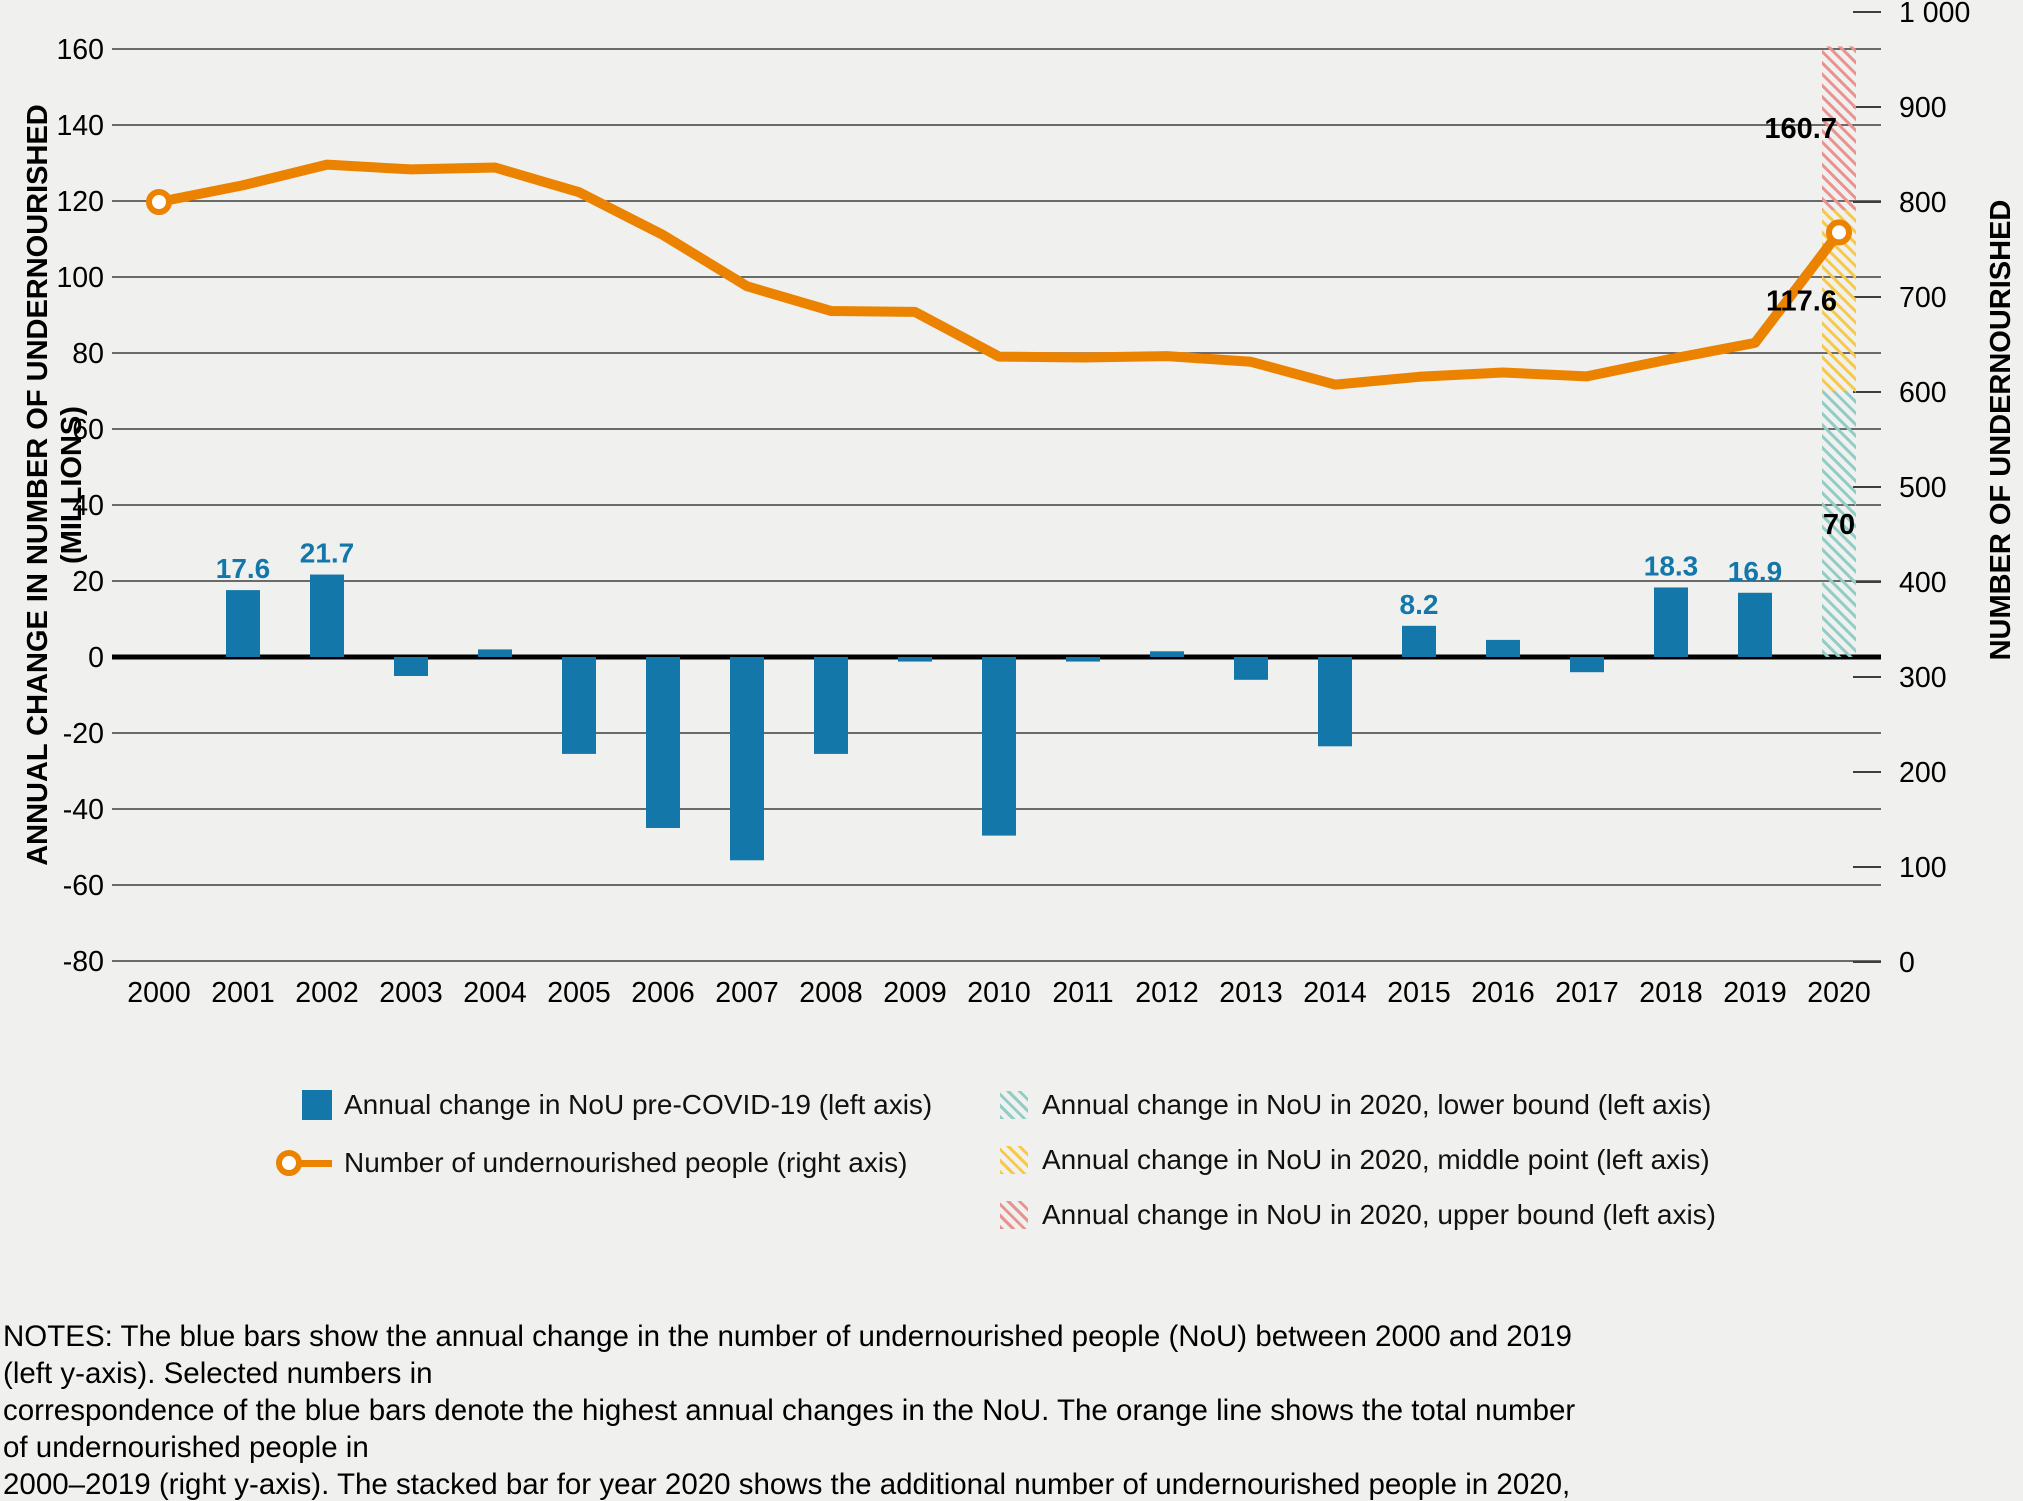 The height and width of the screenshot is (1501, 2023). Describe the element at coordinates (831, 705) in the screenshot. I see `bar-2008` at that location.